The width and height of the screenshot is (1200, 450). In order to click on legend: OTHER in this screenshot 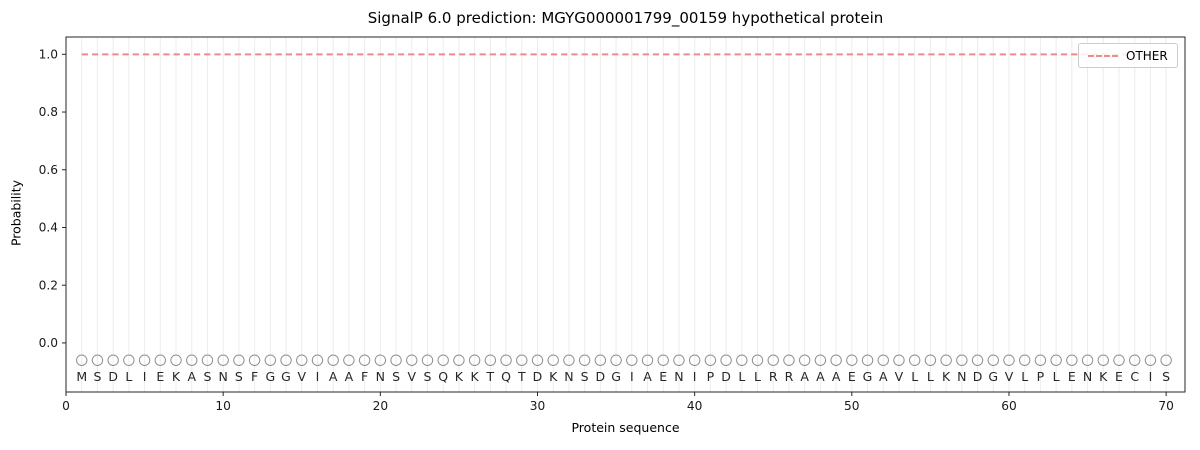, I will do `click(1128, 55)`.